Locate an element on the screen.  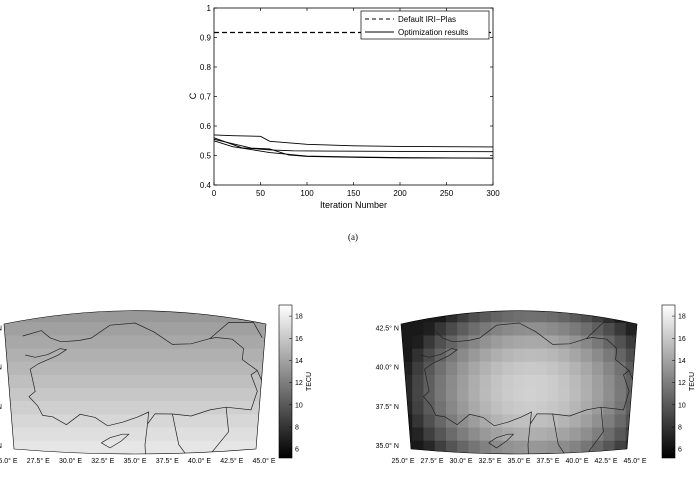
tec-grid is located at coordinates (519, 375).